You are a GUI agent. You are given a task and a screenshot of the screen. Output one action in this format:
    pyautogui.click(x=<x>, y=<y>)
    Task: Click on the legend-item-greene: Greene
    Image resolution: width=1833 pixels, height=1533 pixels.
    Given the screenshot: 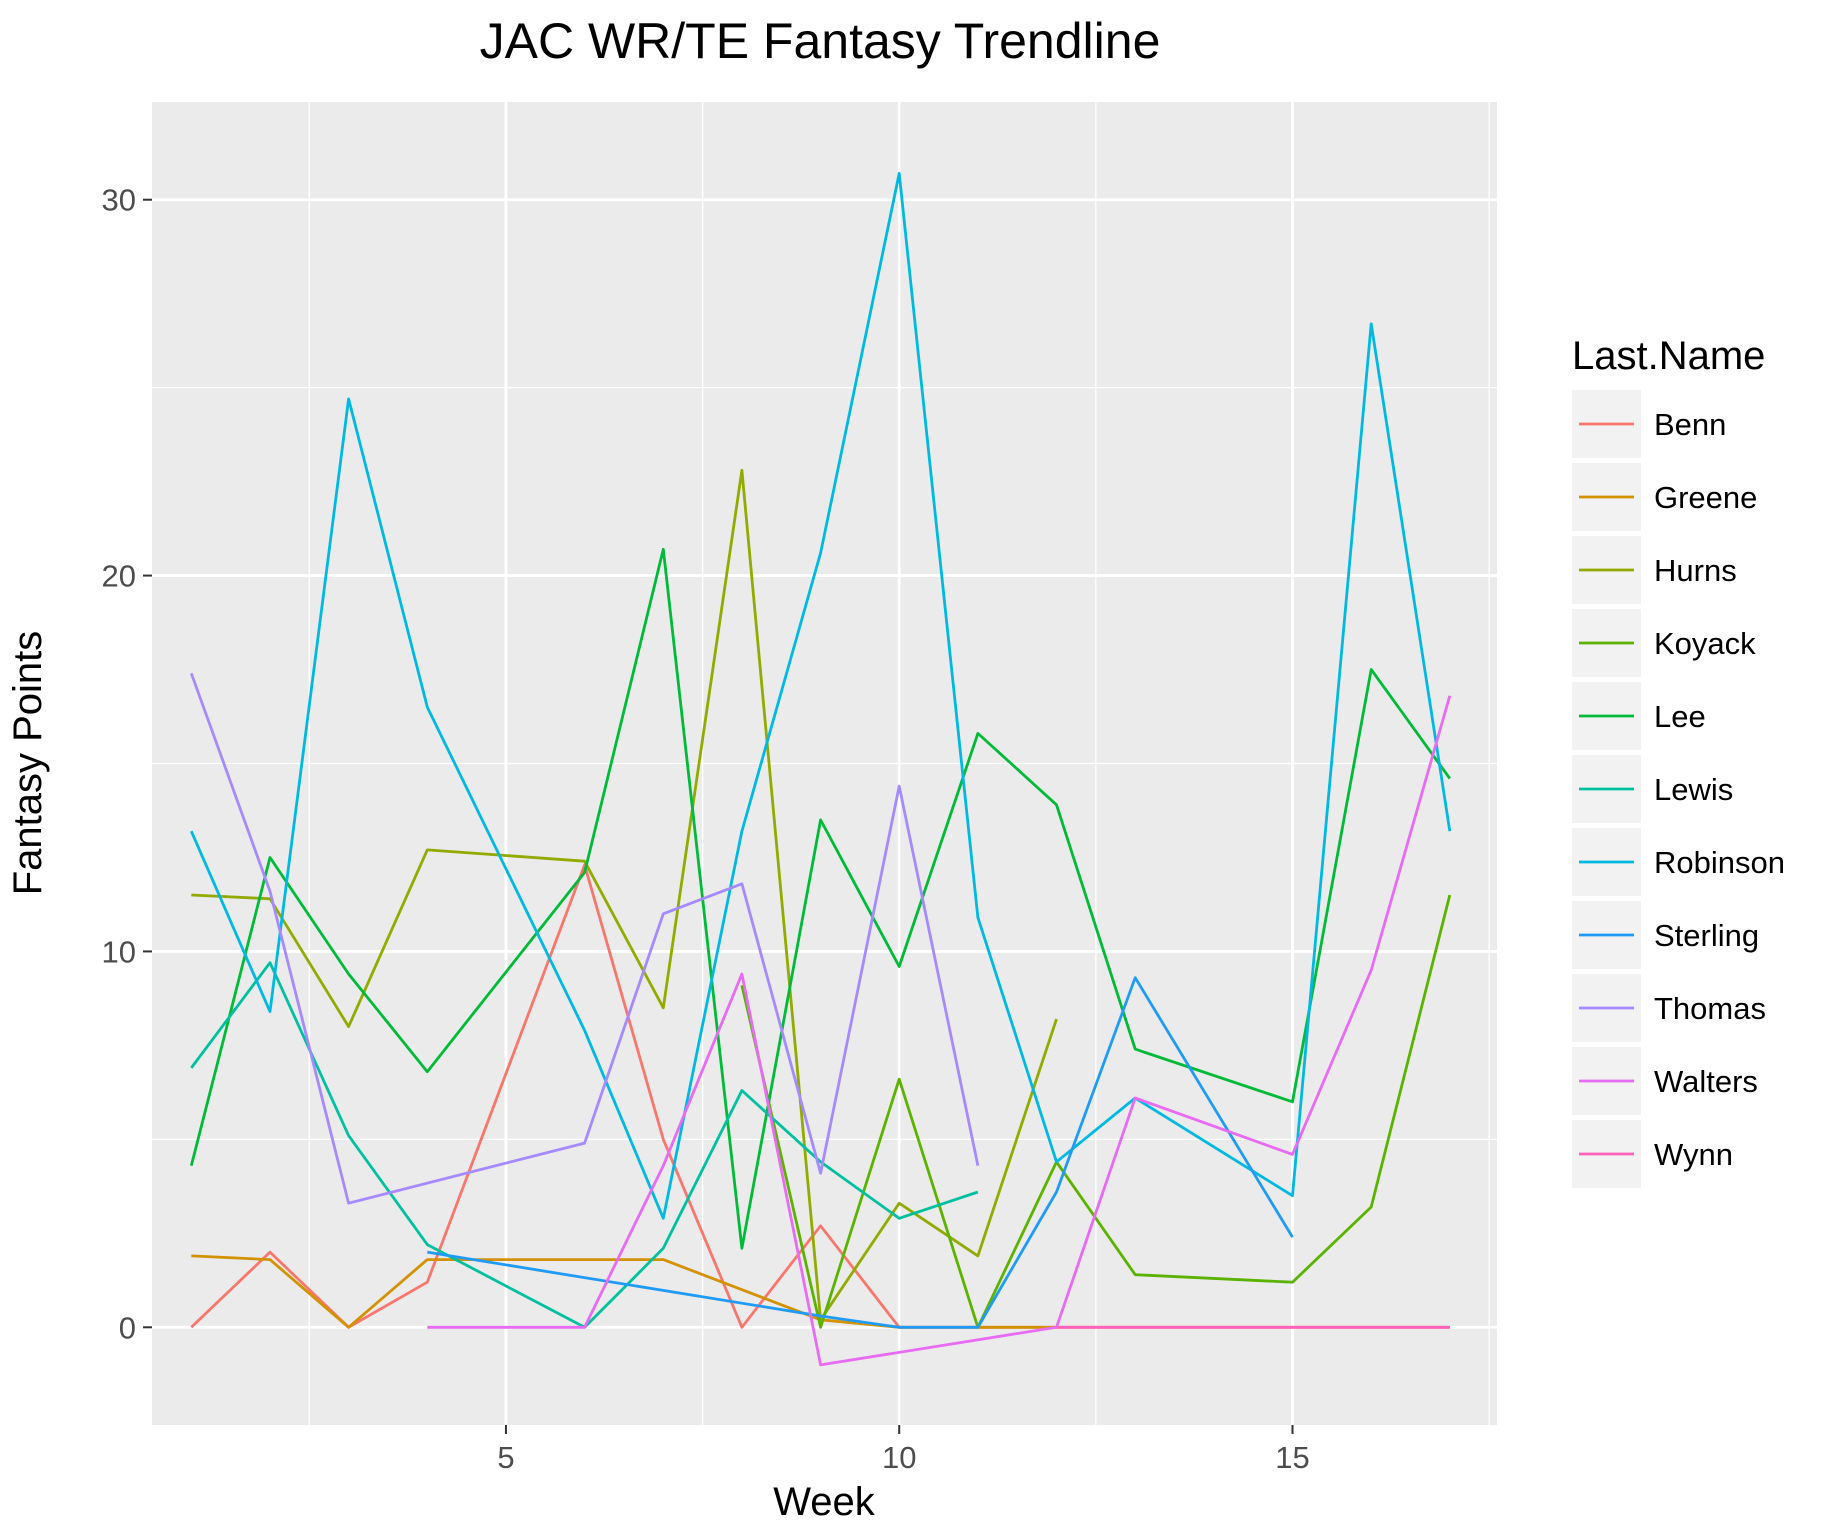 What is the action you would take?
    pyautogui.click(x=1664, y=497)
    